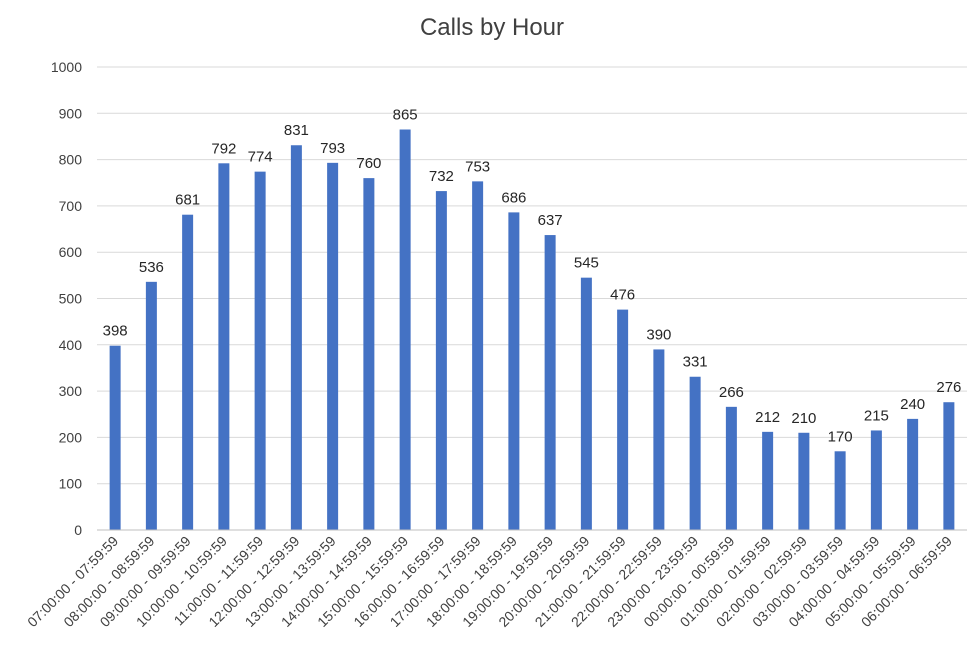 Image resolution: width=975 pixels, height=659 pixels. Describe the element at coordinates (513, 197) in the screenshot. I see `data-label: 686` at that location.